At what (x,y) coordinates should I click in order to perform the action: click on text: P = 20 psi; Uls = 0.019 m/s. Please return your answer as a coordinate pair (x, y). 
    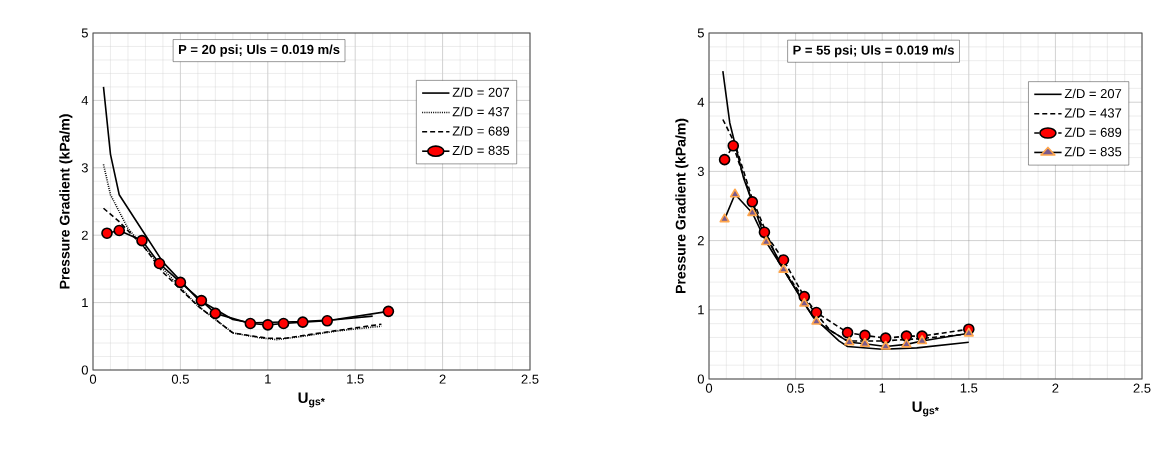
    Looking at the image, I should click on (259, 50).